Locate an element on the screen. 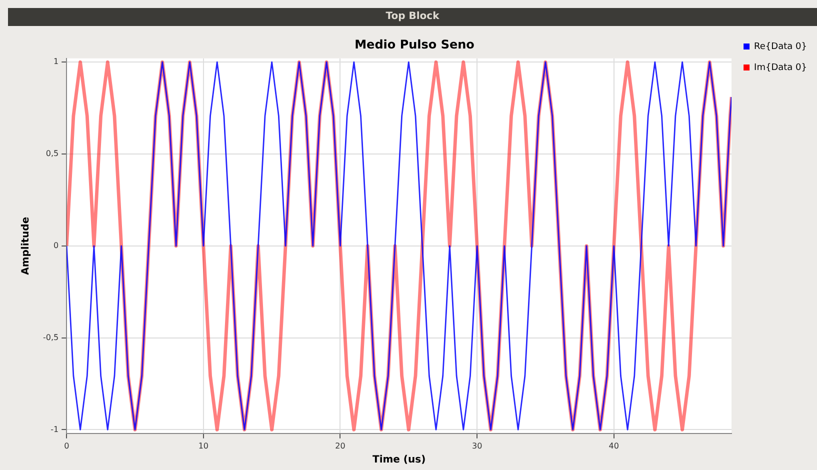  x-tick-label: 10 is located at coordinates (203, 445).